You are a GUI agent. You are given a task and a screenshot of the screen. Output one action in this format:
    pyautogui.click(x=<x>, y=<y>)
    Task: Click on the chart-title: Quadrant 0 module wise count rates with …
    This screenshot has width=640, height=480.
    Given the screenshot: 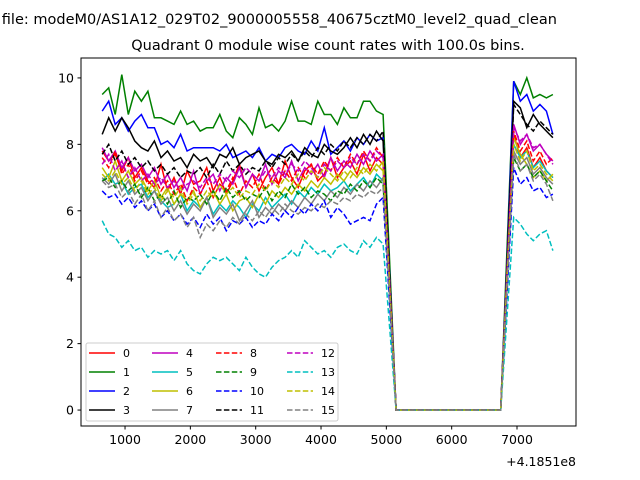 What is the action you would take?
    pyautogui.click(x=328, y=46)
    